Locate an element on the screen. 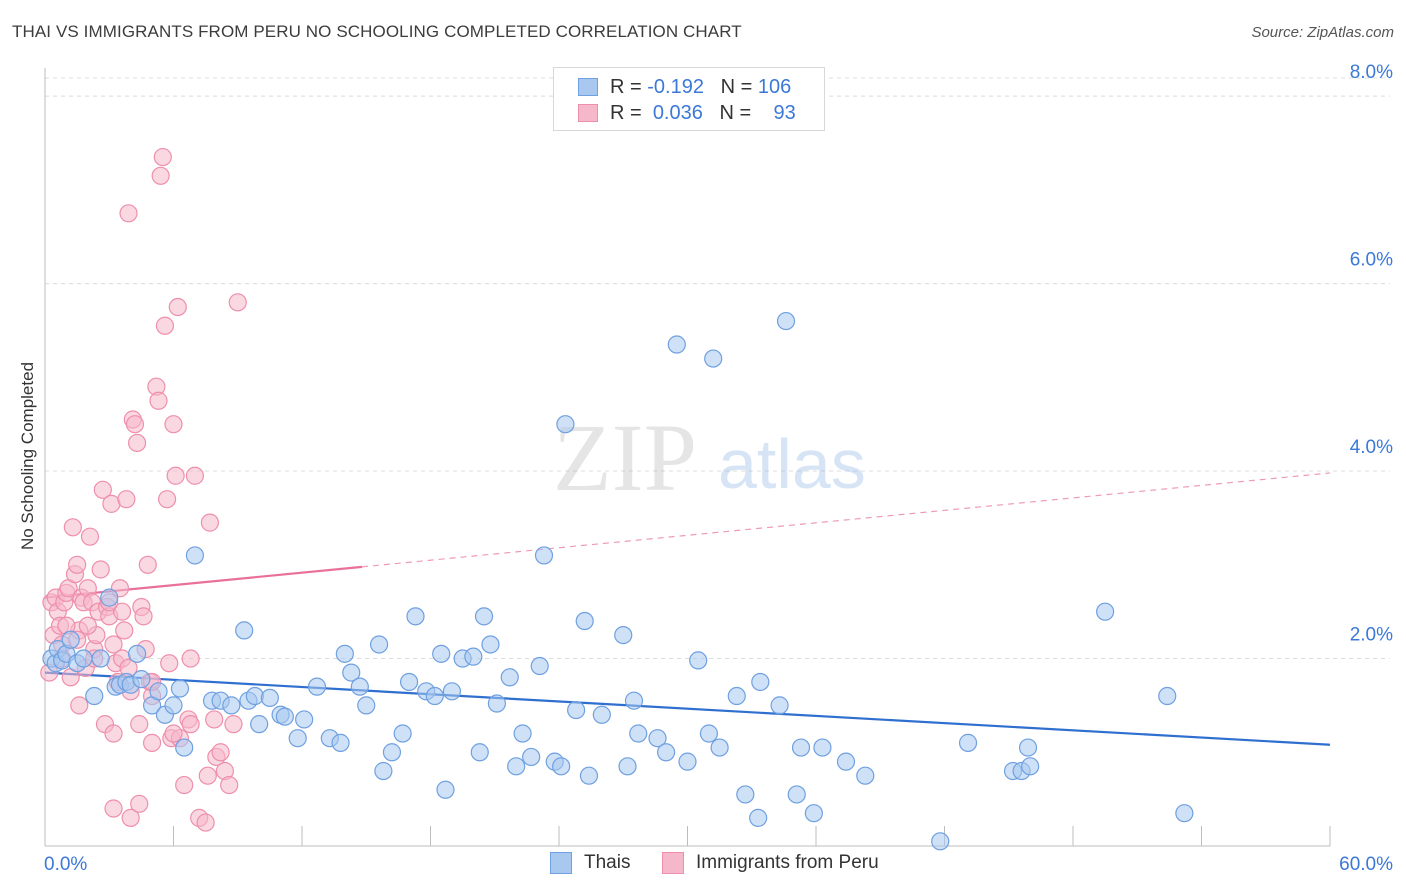  correlation-legend: R = -0.192 N = 106 R = 0.036 N = 93 is located at coordinates (689, 99).